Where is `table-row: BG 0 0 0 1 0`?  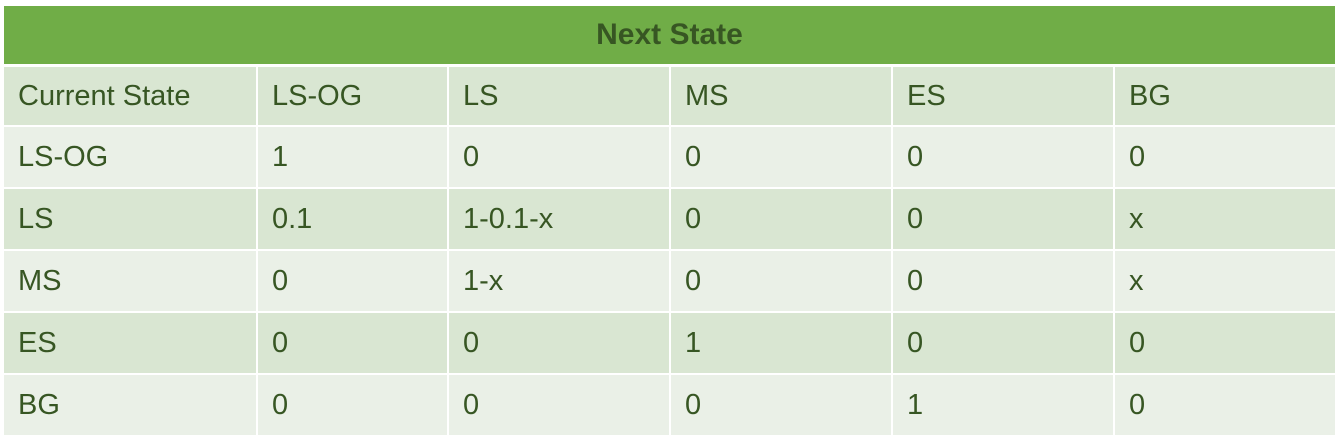 table-row: BG 0 0 0 1 0 is located at coordinates (669, 405).